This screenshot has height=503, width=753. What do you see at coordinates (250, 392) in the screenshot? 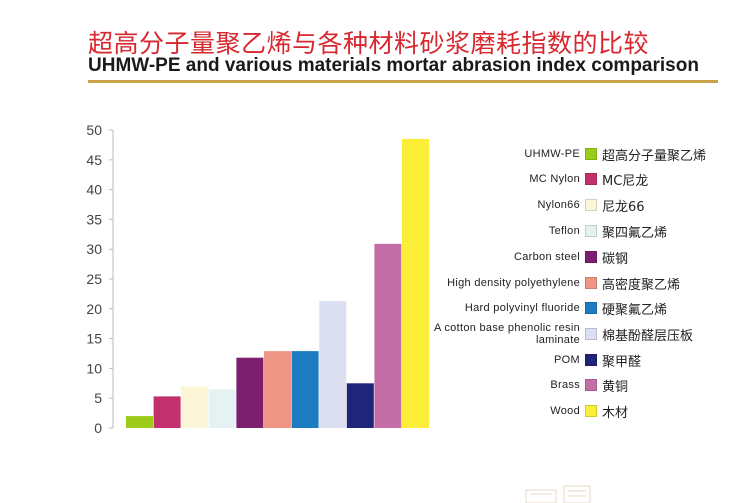
I see `bar-carbon-steel` at bounding box center [250, 392].